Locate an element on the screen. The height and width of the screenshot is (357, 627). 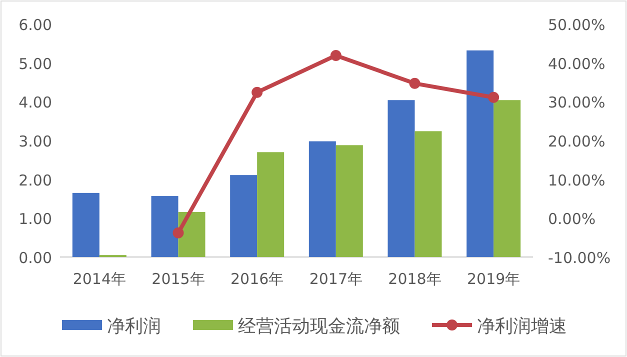
y-tick-label: 1.00 is located at coordinates (35, 219).